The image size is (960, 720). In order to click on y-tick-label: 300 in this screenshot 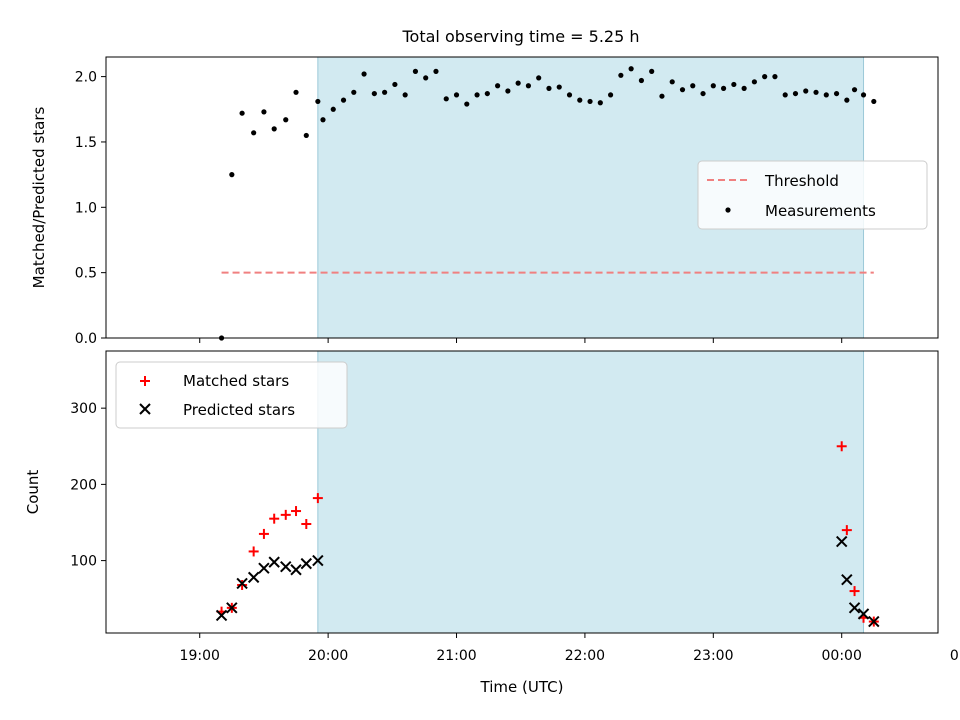, I will do `click(83, 409)`.